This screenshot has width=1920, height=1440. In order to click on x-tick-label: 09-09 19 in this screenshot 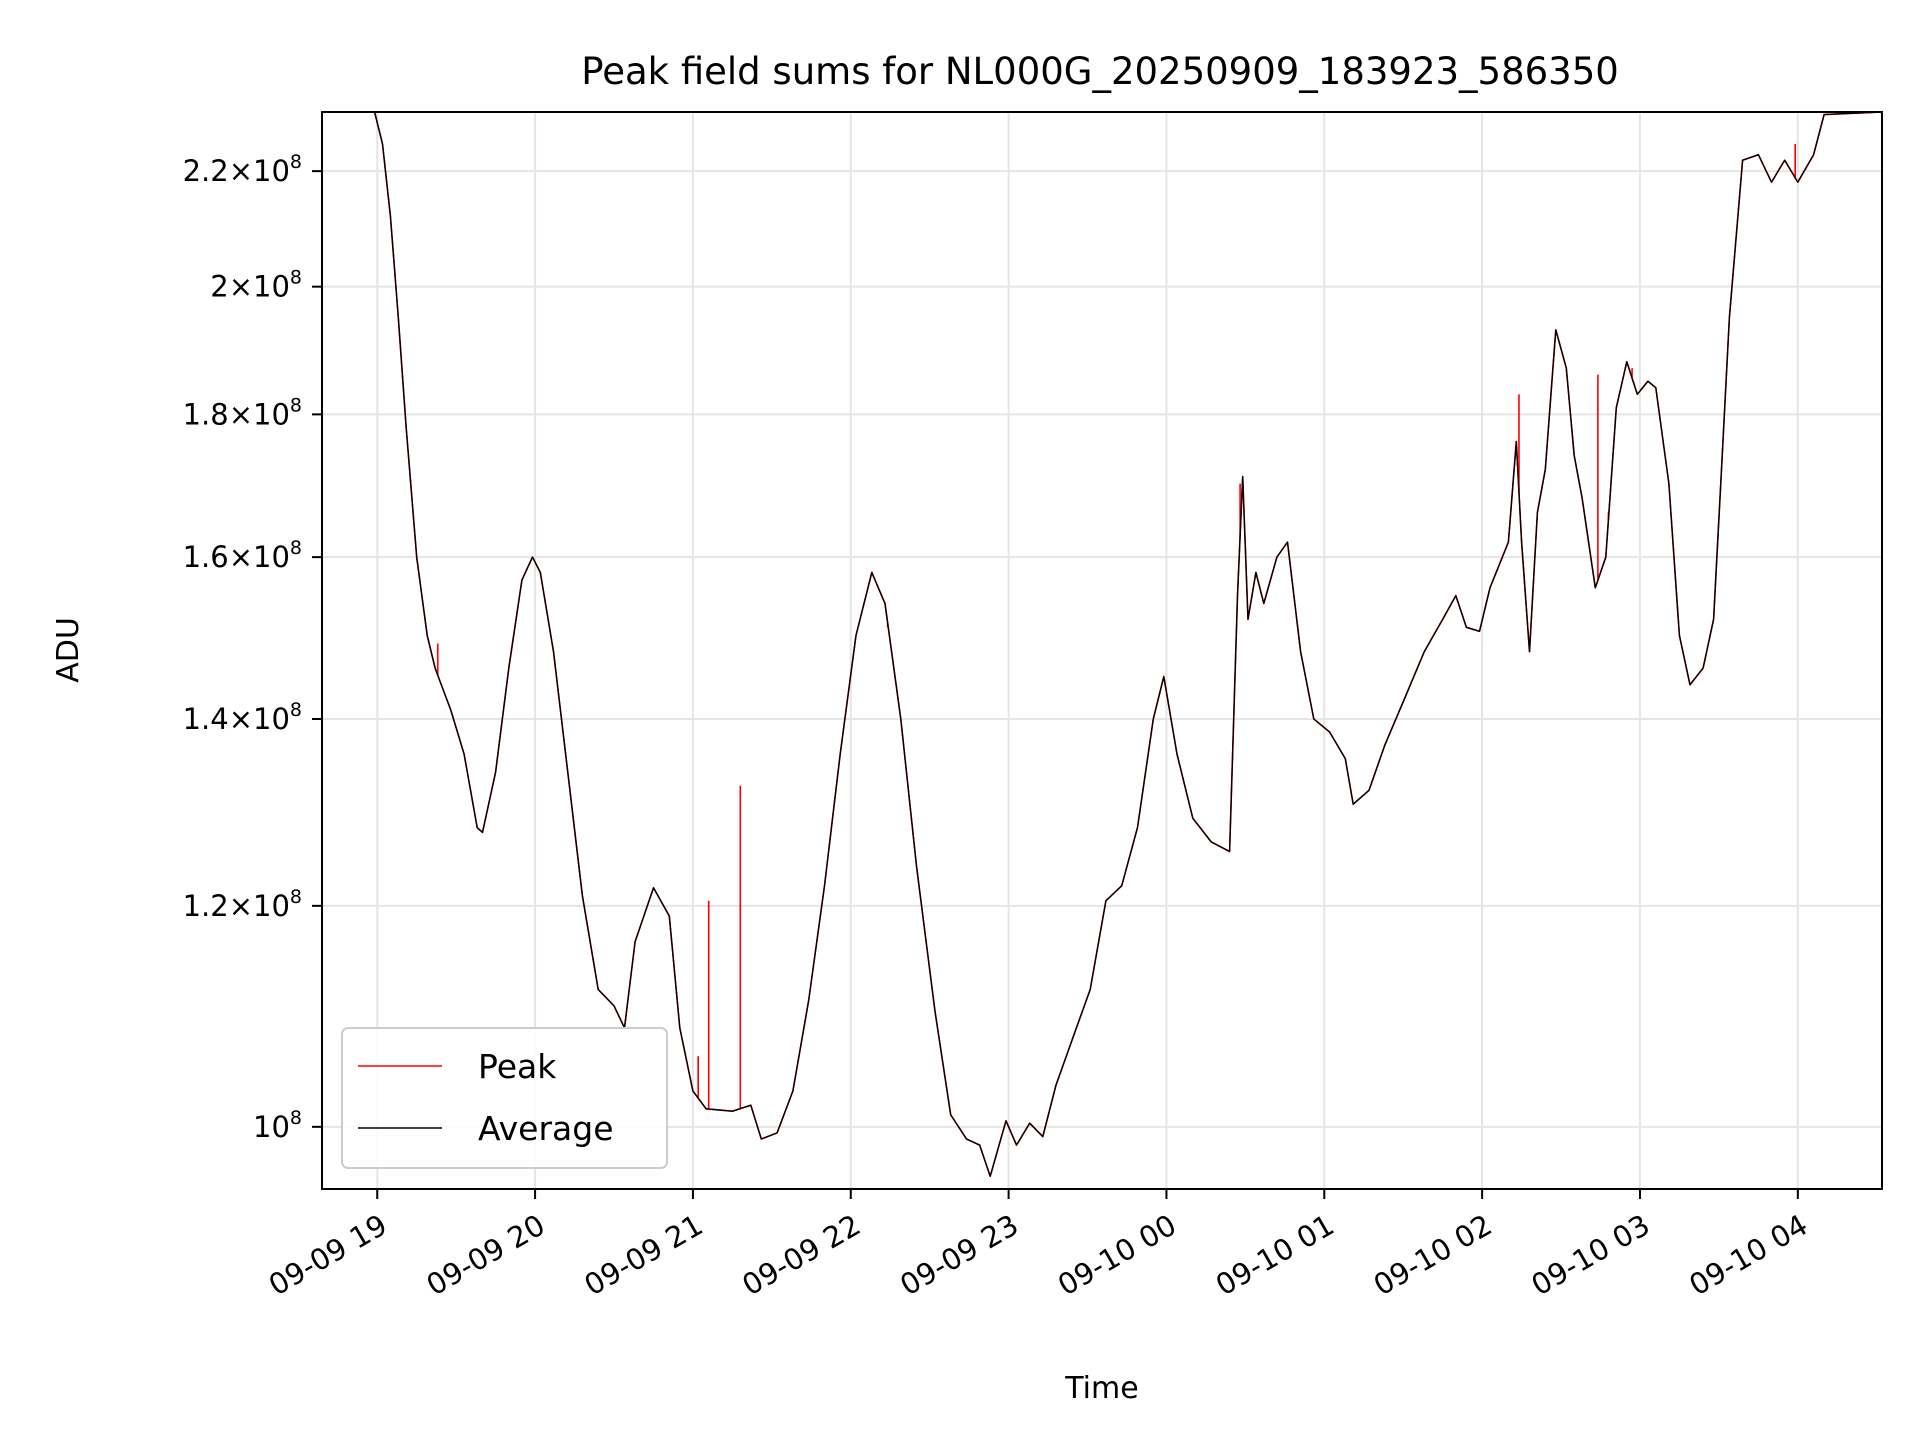, I will do `click(328, 1255)`.